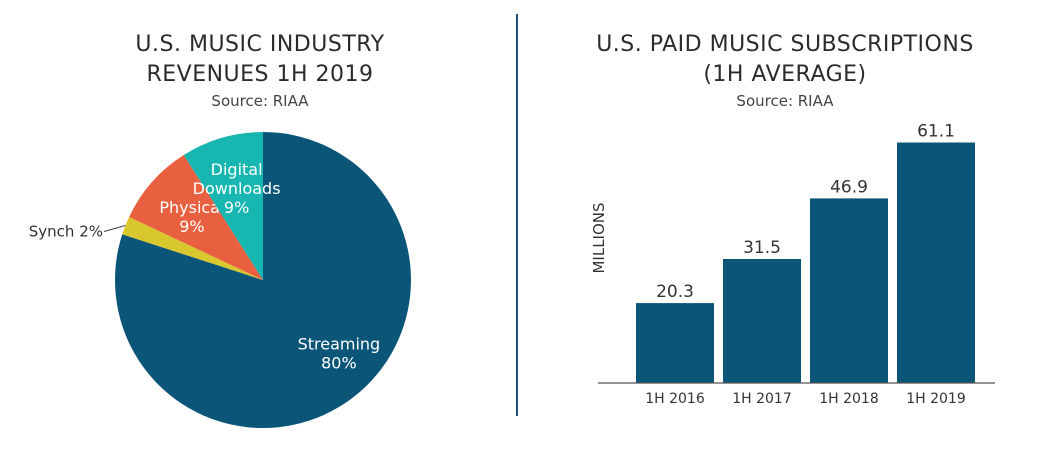 The image size is (1050, 450). I want to click on bar-1h-2016, so click(675, 343).